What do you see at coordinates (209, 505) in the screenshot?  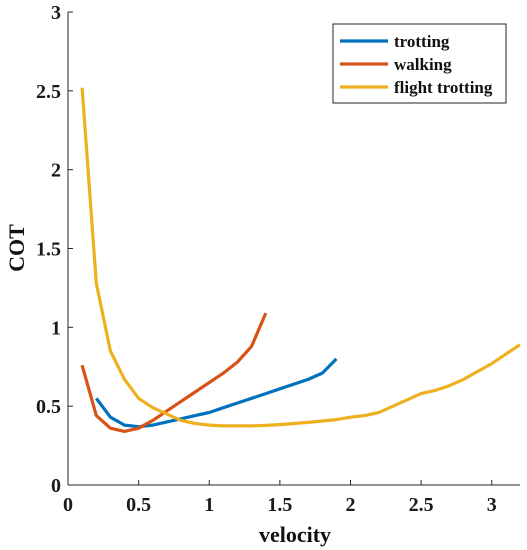 I see `x-tick-label: 1` at bounding box center [209, 505].